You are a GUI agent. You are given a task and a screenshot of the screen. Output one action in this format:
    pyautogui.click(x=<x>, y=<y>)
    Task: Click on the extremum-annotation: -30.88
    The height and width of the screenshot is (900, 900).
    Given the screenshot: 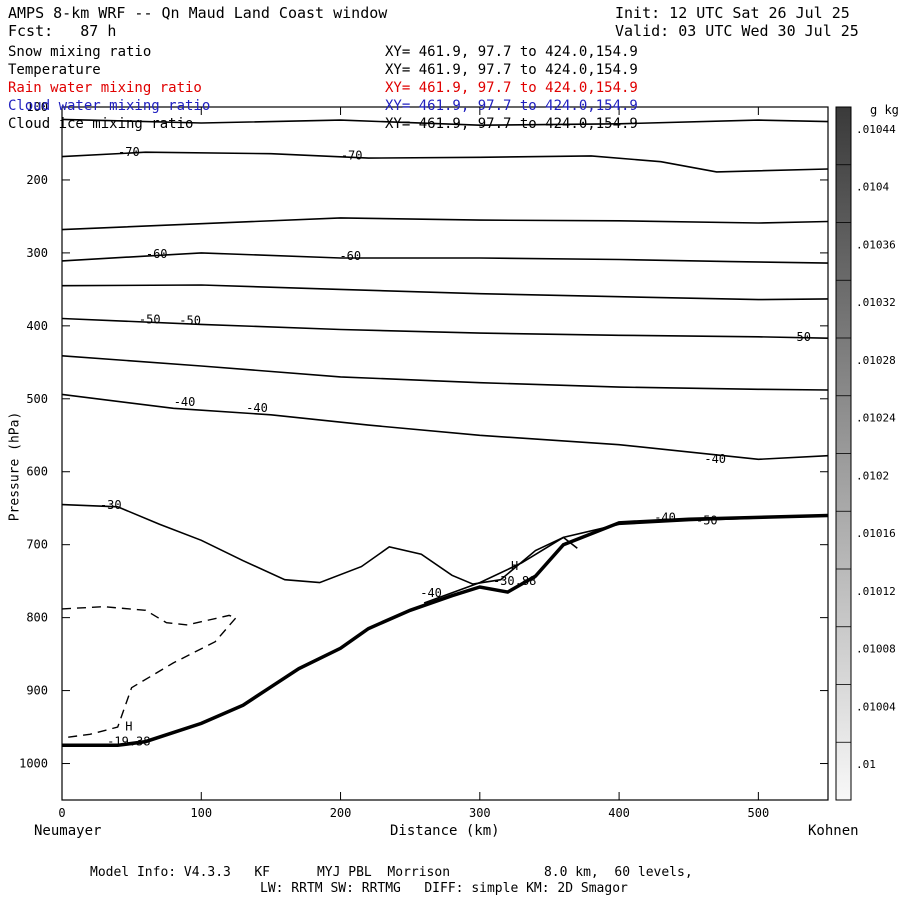 What is the action you would take?
    pyautogui.click(x=514, y=581)
    